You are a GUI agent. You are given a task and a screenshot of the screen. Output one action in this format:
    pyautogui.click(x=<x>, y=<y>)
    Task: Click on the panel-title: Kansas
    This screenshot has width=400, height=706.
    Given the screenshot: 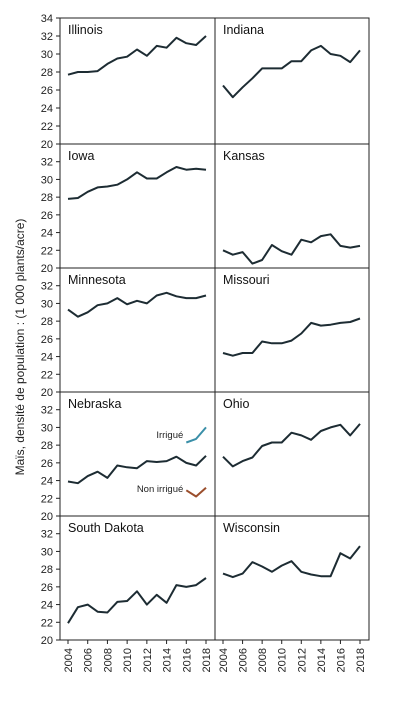 What is the action you would take?
    pyautogui.click(x=244, y=156)
    